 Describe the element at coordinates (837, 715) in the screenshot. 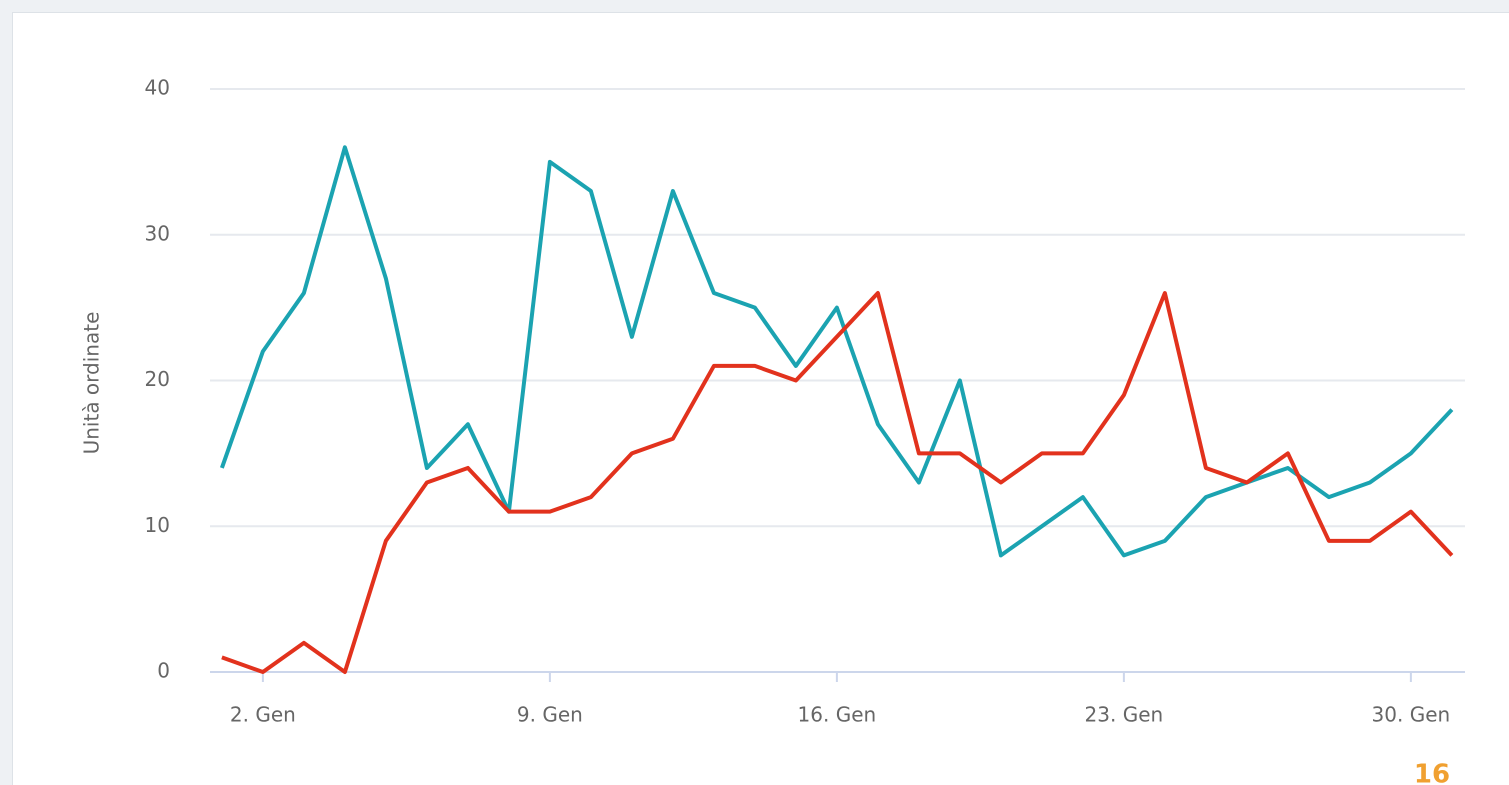

I see `x-tick-label: 16. Gen` at that location.